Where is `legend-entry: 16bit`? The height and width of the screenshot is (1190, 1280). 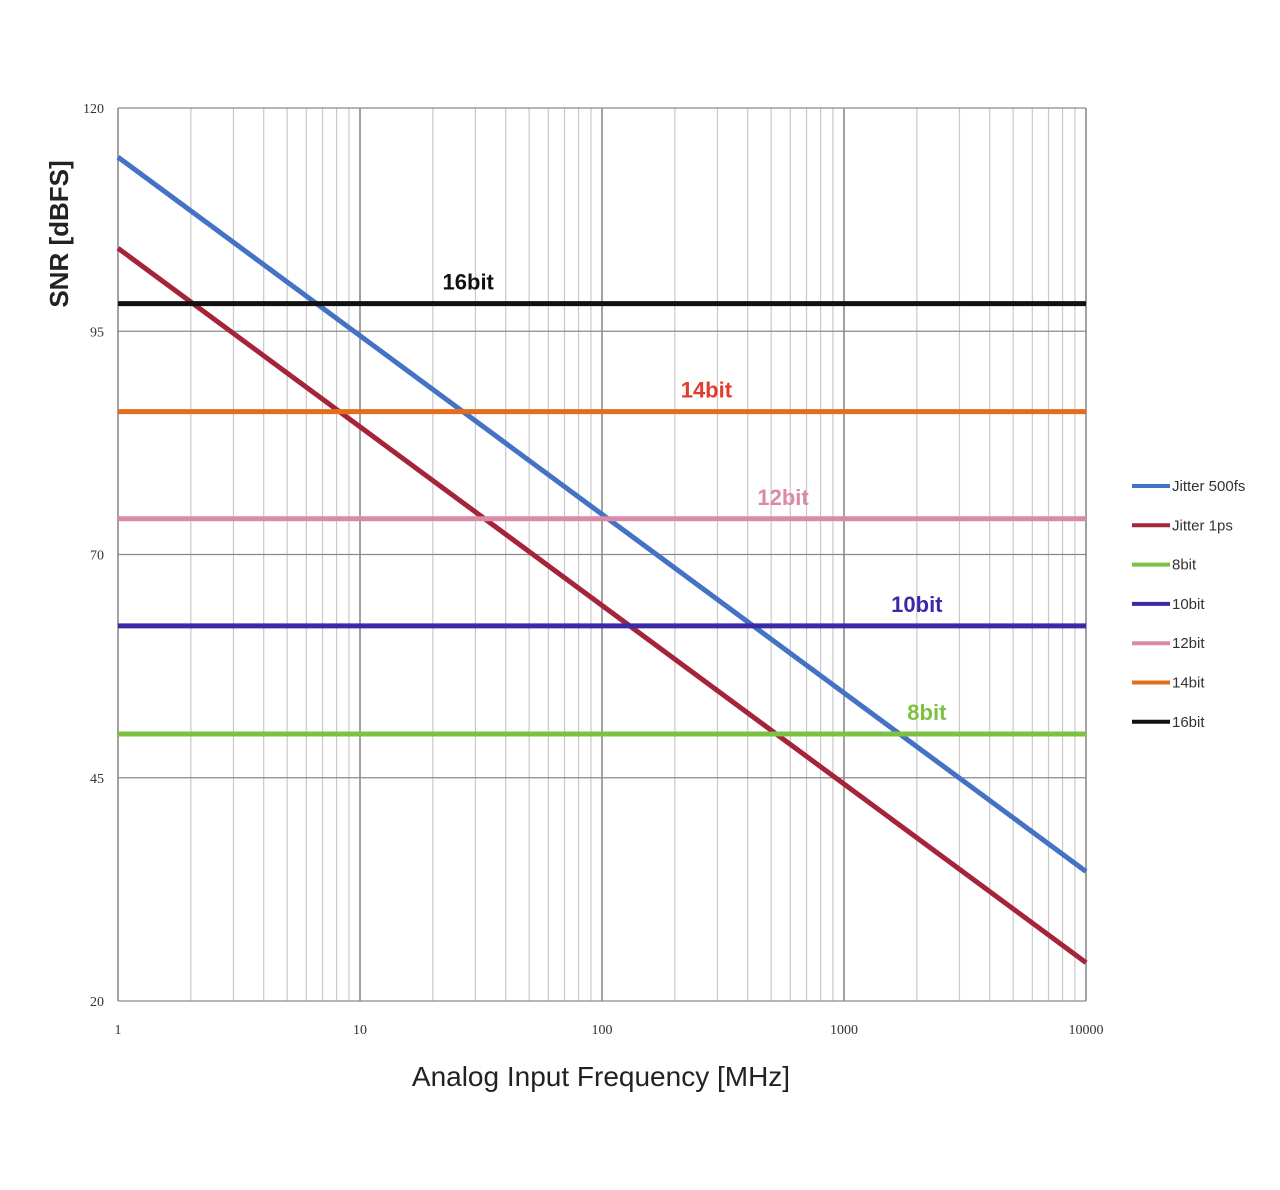 legend-entry: 16bit is located at coordinates (1188, 722).